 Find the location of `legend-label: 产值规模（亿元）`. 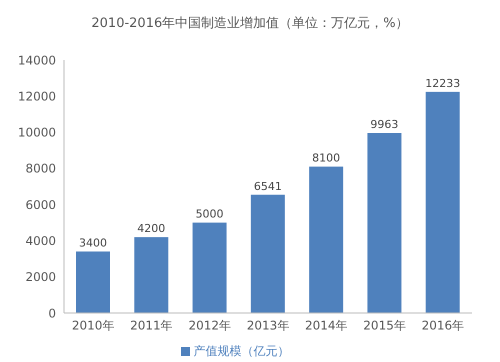

legend-label: 产值规模（亿元） is located at coordinates (242, 351).